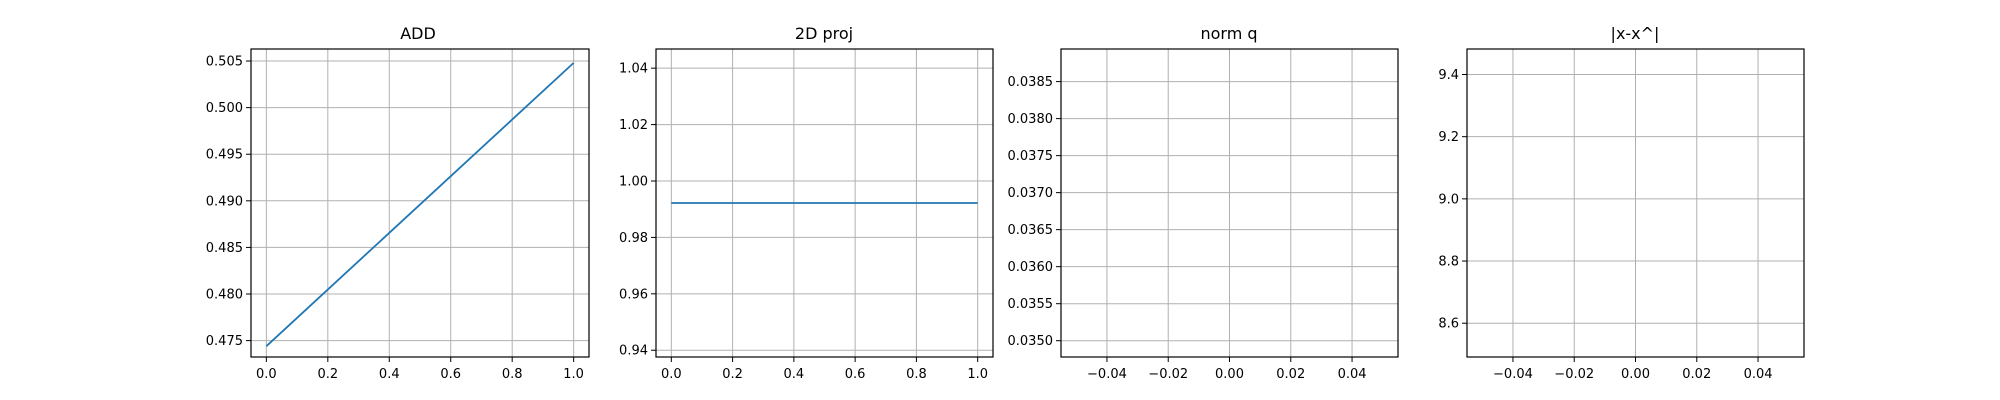 This screenshot has width=2000, height=400. I want to click on panel-title: 2D proj, so click(824, 33).